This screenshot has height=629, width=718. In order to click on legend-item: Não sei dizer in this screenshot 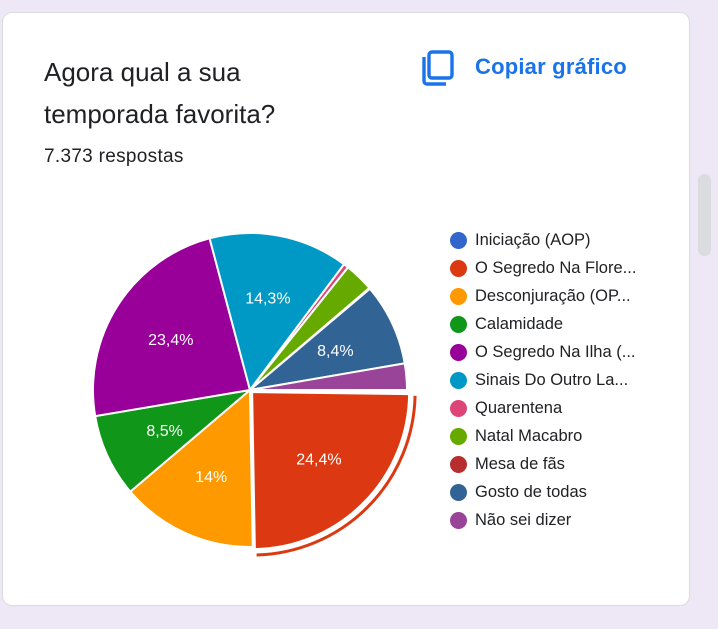, I will do `click(543, 520)`.